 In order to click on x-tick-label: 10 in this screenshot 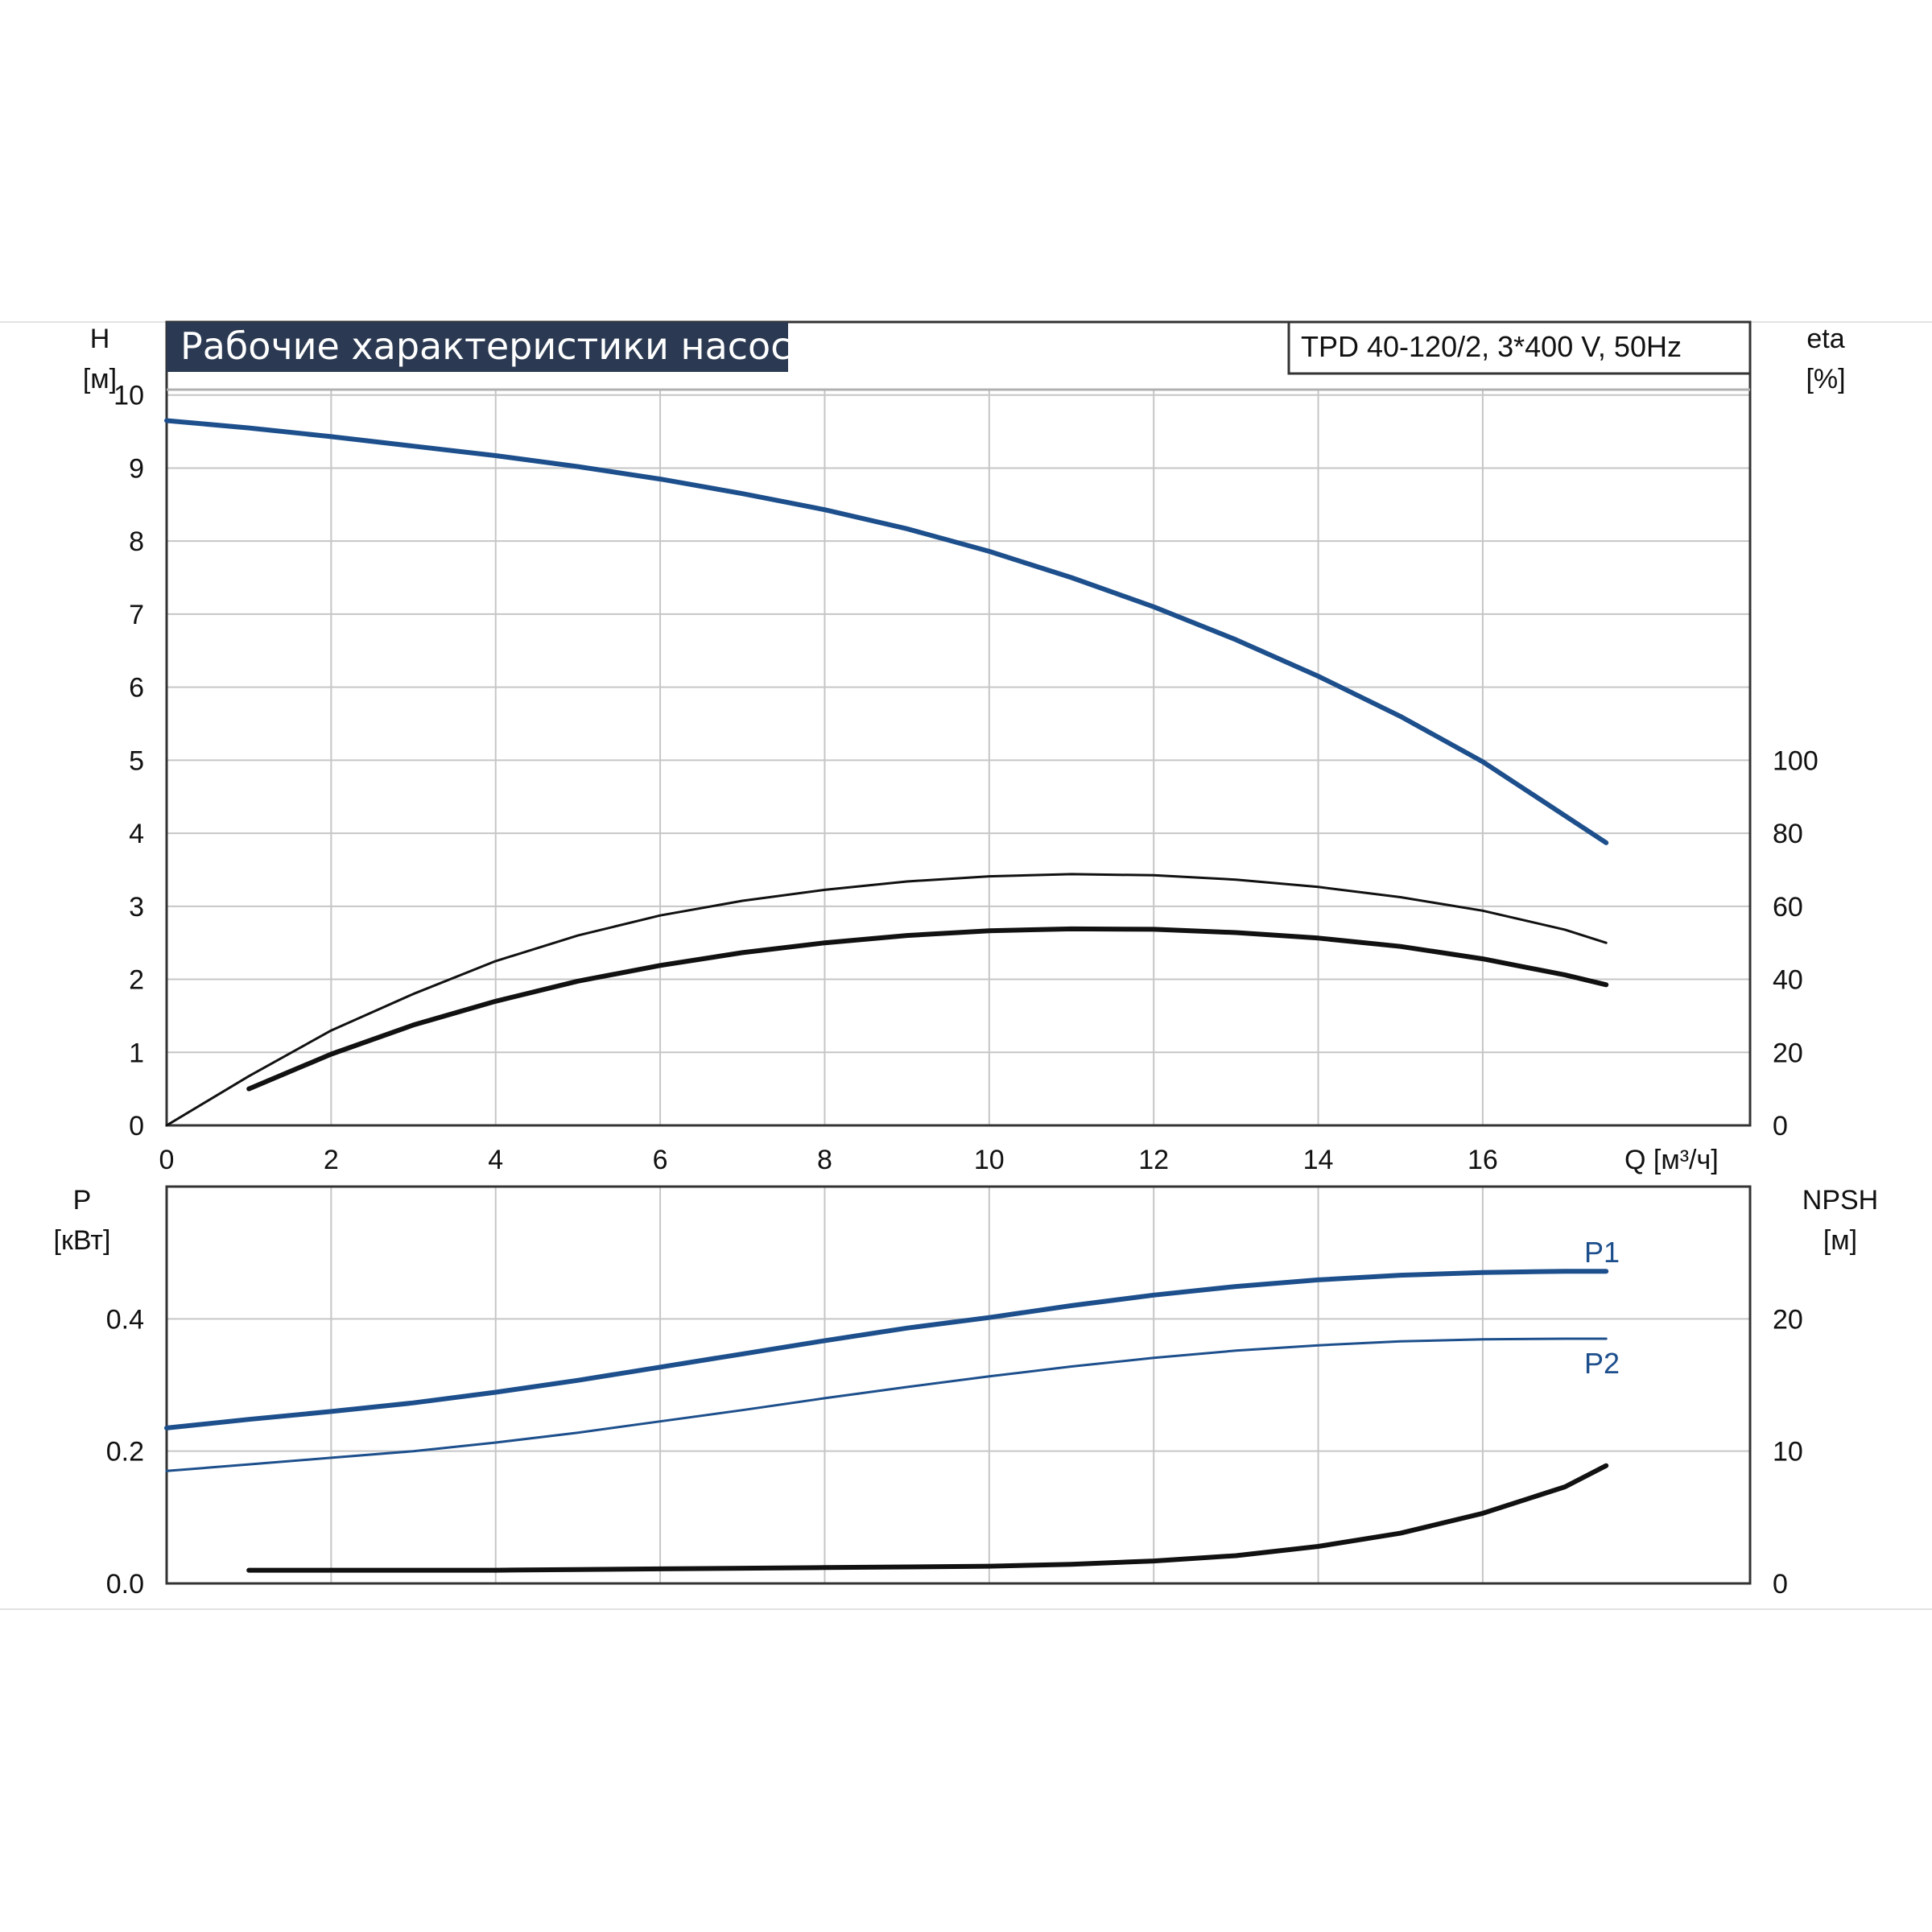, I will do `click(989, 1160)`.